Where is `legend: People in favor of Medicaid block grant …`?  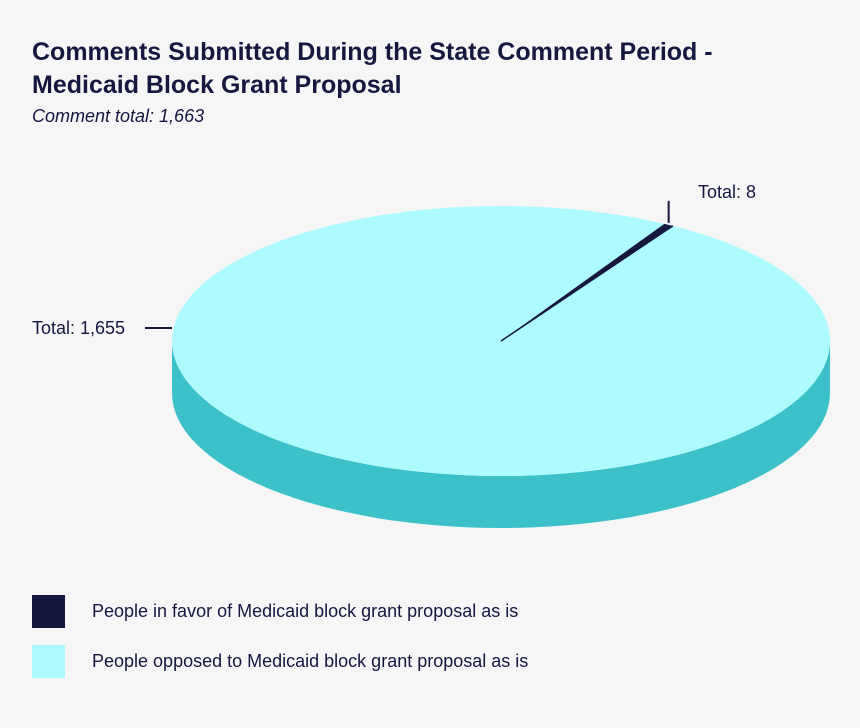
legend: People in favor of Medicaid block grant … is located at coordinates (280, 644).